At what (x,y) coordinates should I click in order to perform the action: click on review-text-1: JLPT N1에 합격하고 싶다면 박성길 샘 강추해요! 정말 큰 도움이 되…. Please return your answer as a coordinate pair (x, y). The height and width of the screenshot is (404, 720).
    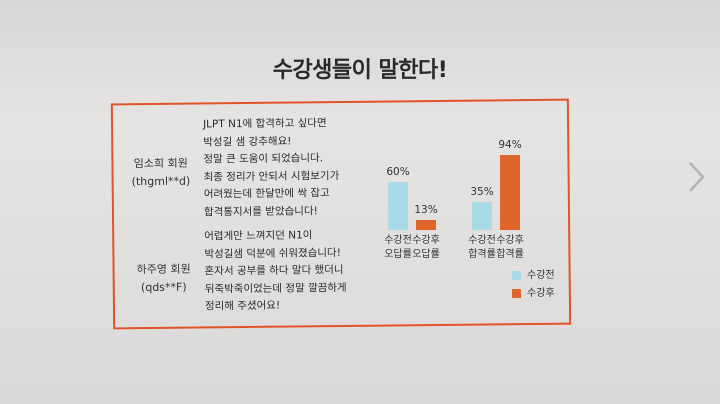
    Looking at the image, I should click on (271, 167).